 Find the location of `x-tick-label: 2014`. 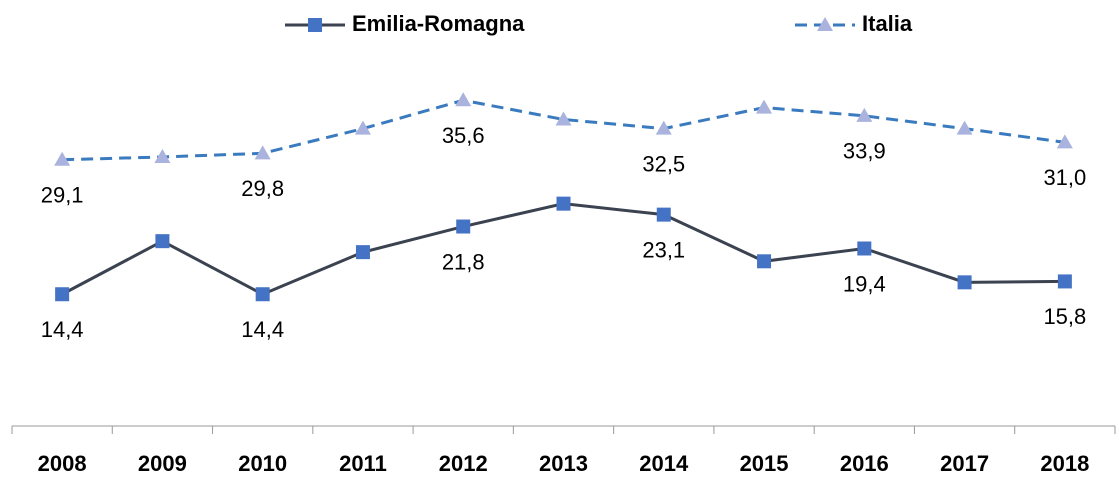

x-tick-label: 2014 is located at coordinates (664, 463).